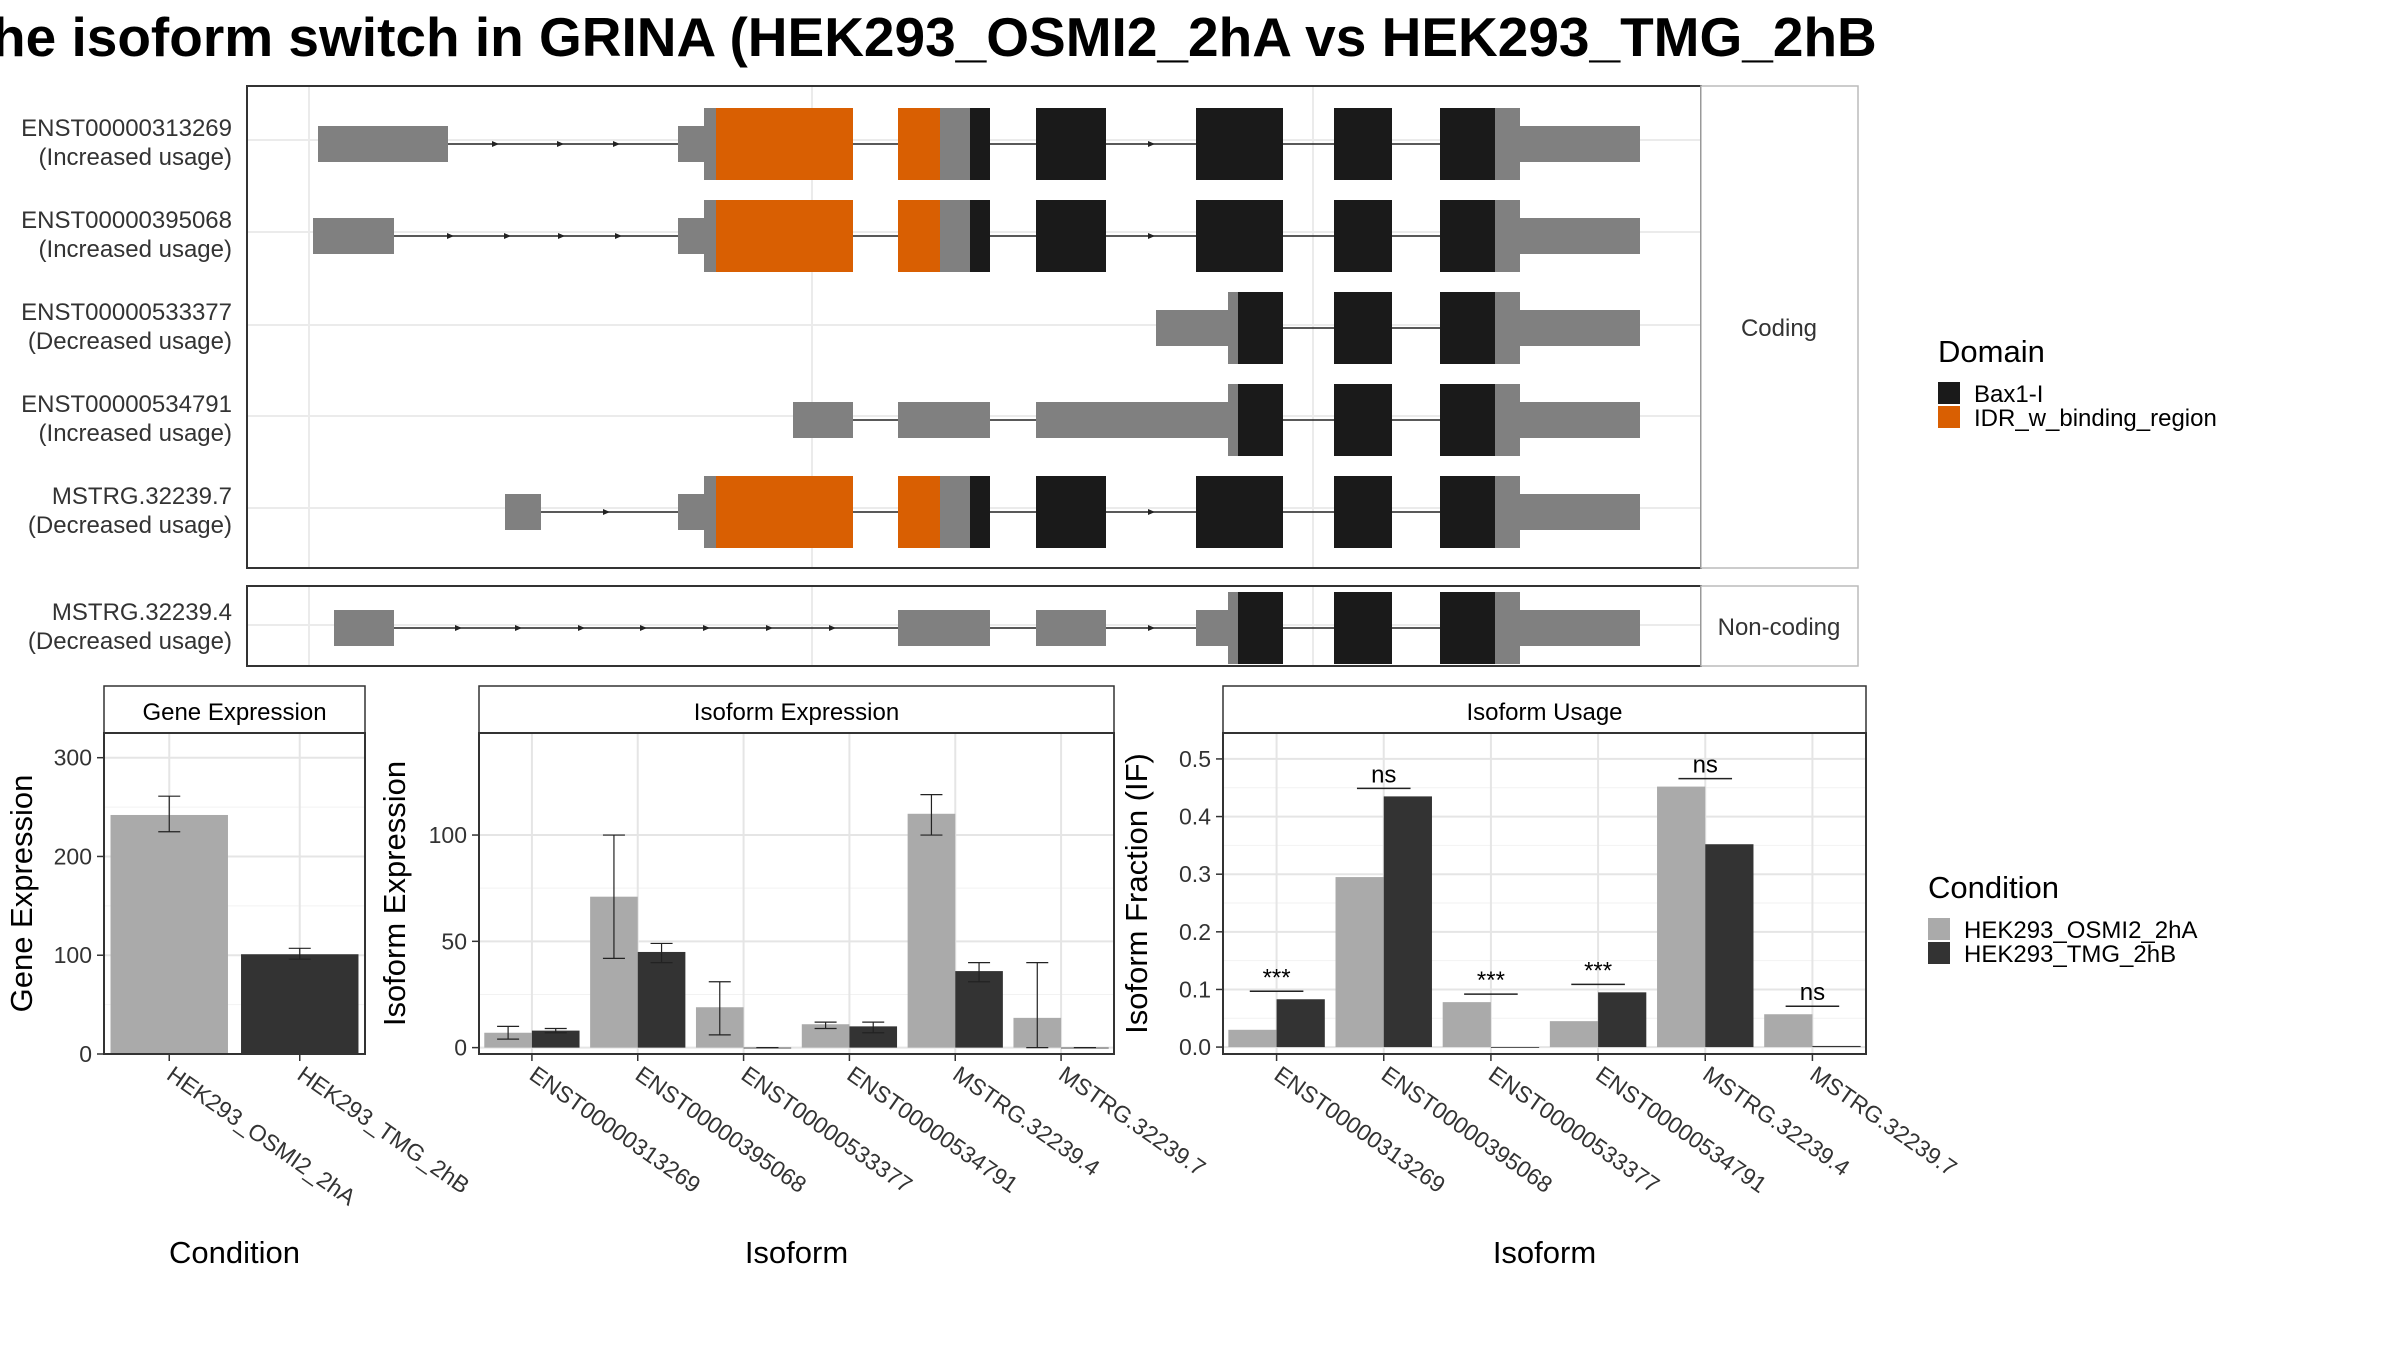 This screenshot has width=2400, height=1350. What do you see at coordinates (1574, 1129) in the screenshot?
I see `x-tick-label: ENST00000533377` at bounding box center [1574, 1129].